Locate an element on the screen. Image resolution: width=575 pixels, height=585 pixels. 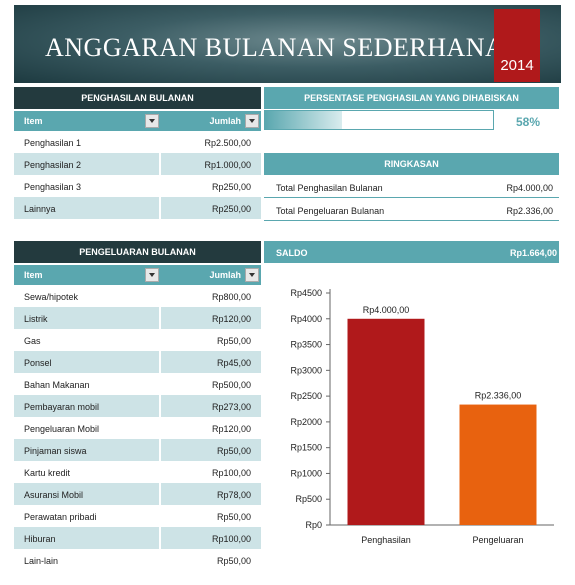
expenses-column-header: Item Jumlah is located at coordinates (137, 275).